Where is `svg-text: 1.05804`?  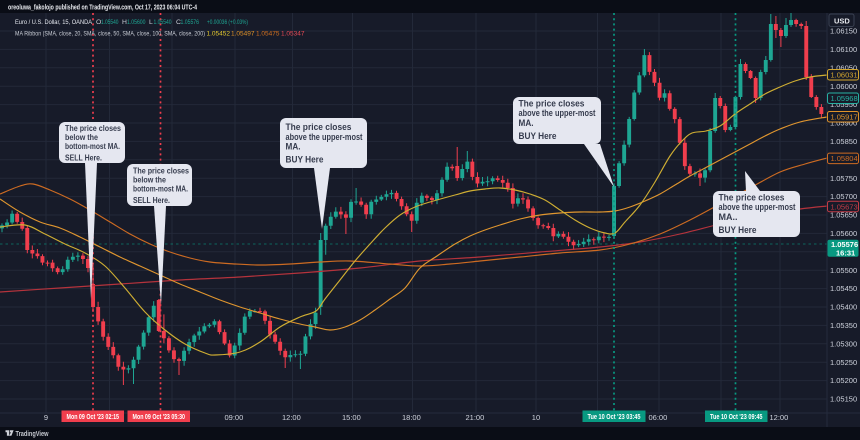 svg-text: 1.05804 is located at coordinates (844, 158).